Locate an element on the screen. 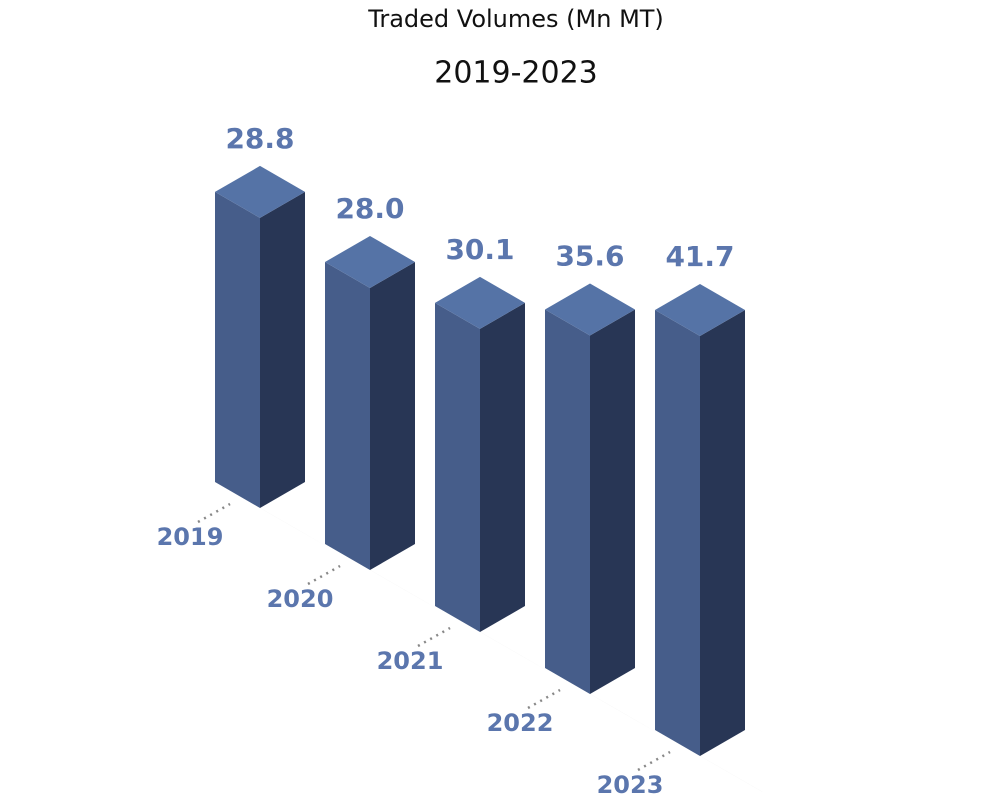 The height and width of the screenshot is (809, 1000). value-label: 30.1 is located at coordinates (479, 249).